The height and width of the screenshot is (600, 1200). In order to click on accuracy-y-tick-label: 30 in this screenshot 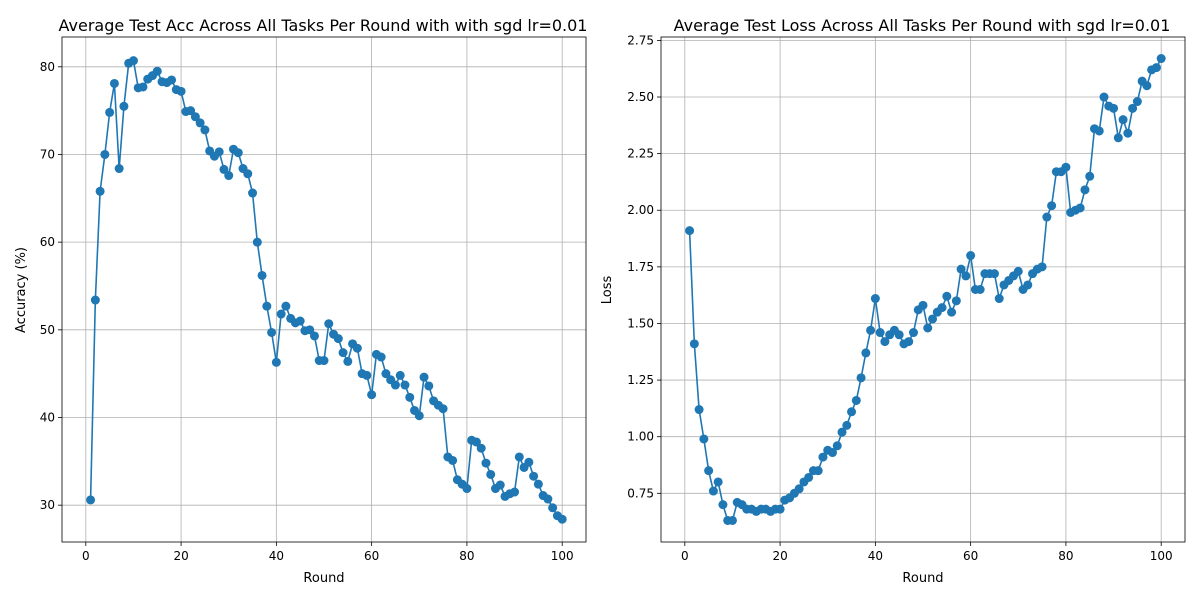, I will do `click(47, 505)`.